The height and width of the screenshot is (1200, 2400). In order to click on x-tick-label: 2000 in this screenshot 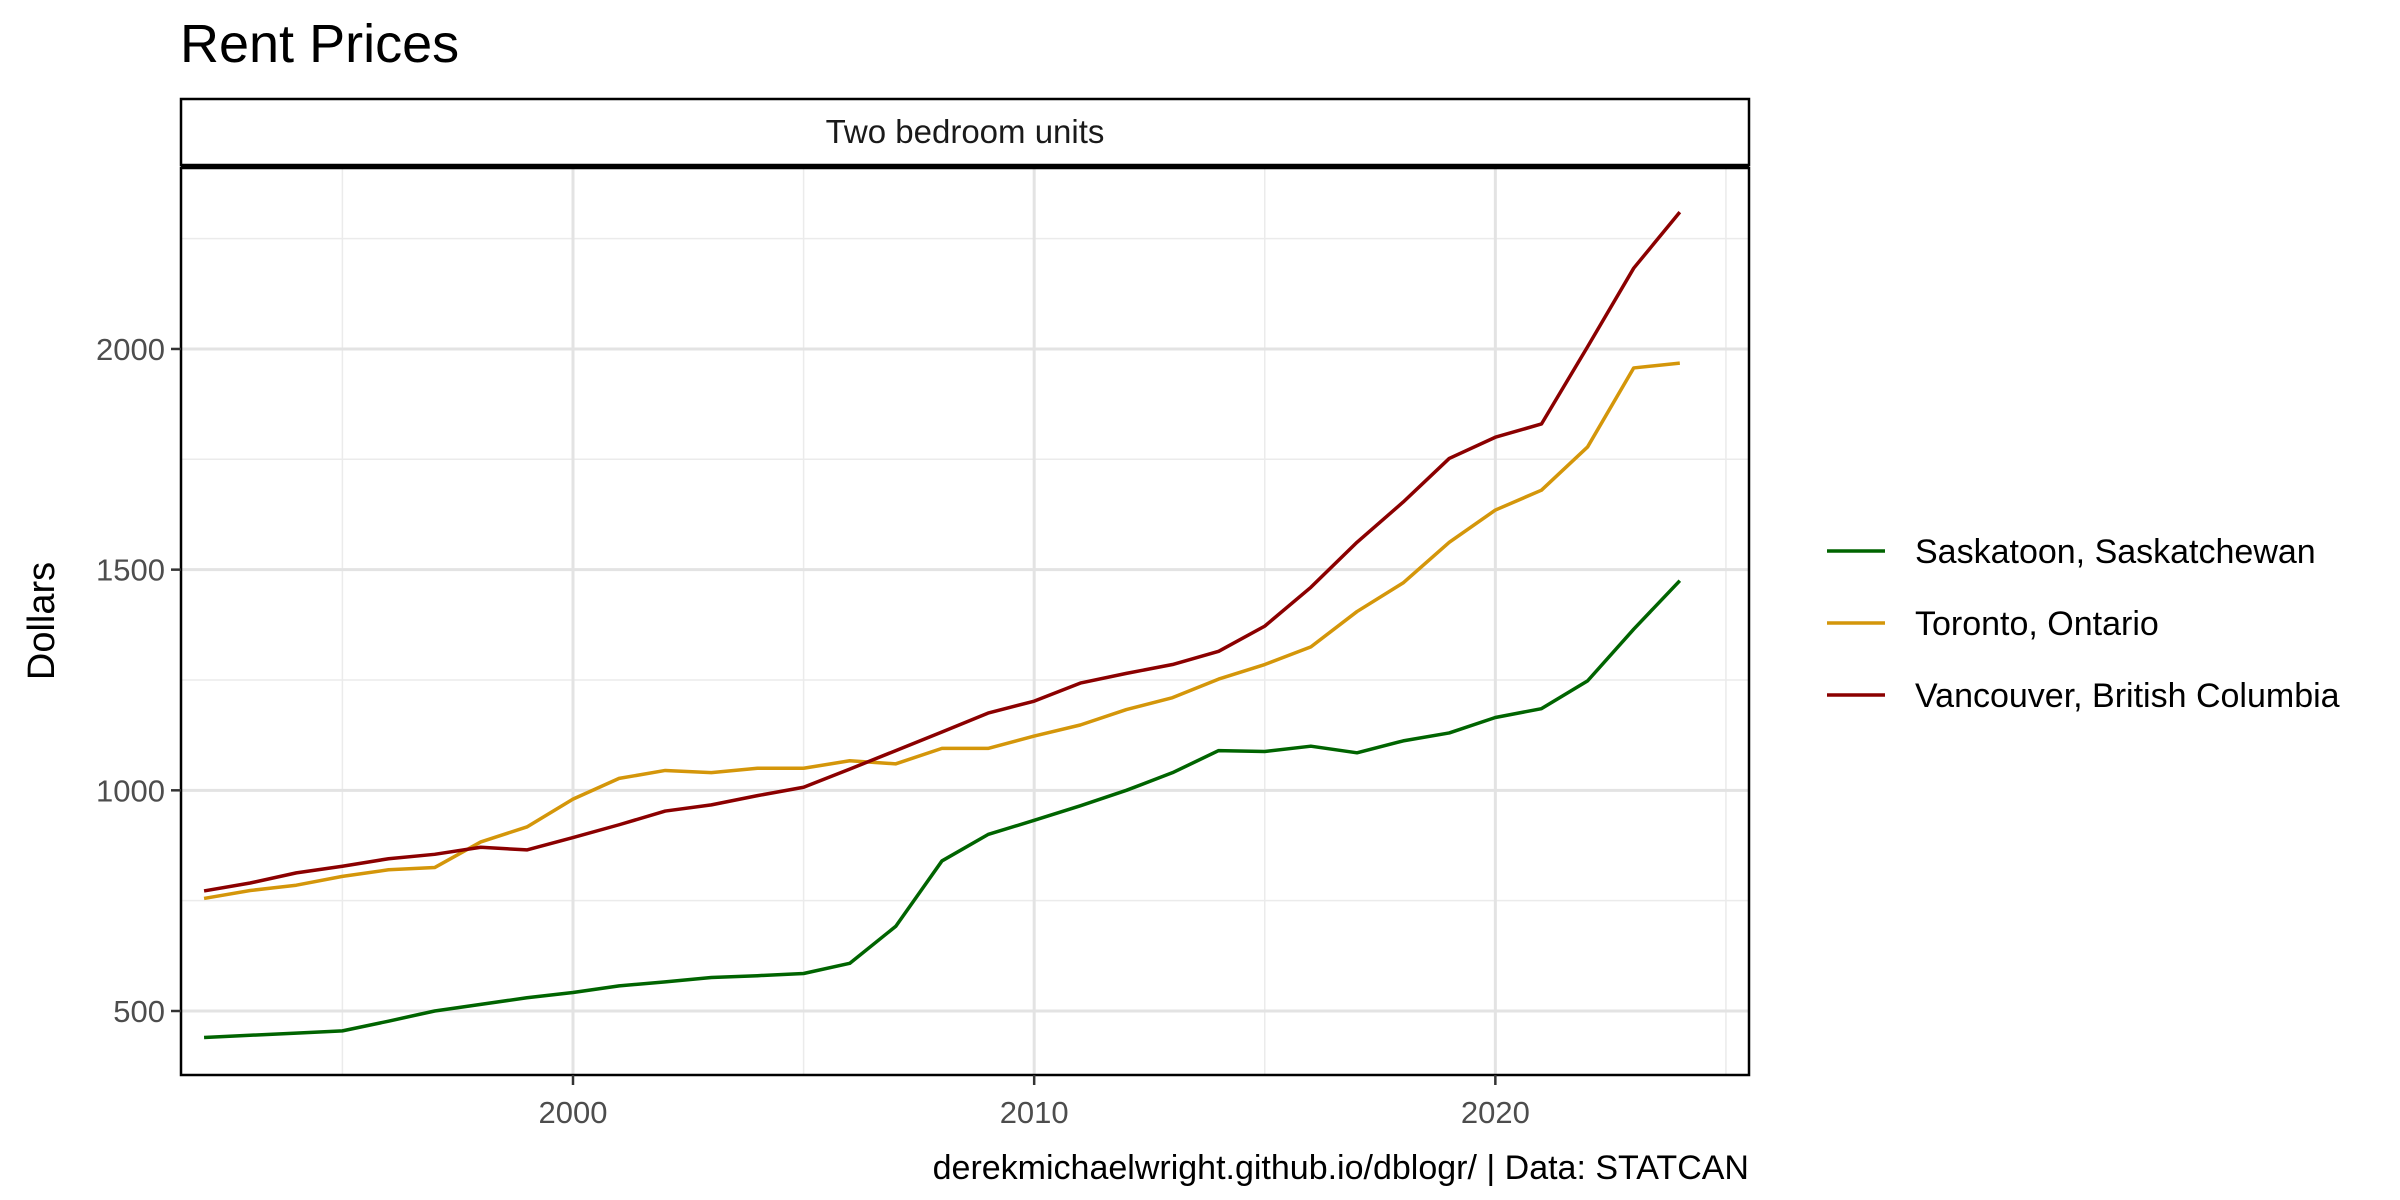, I will do `click(573, 1112)`.